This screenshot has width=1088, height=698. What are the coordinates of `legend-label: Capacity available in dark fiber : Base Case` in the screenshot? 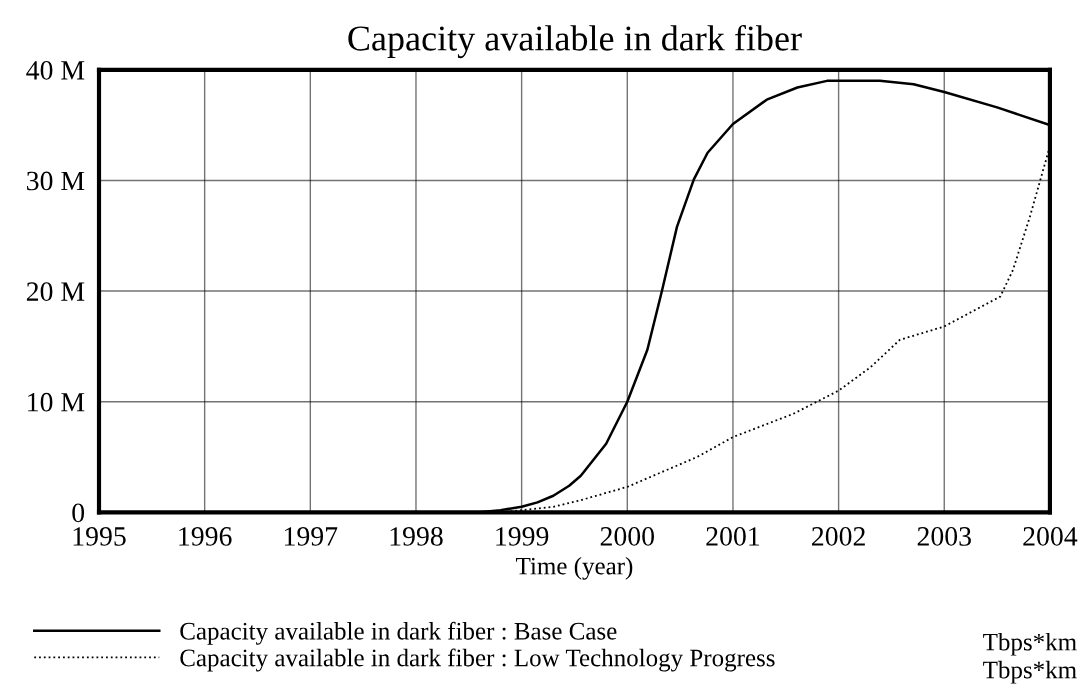 It's located at (398, 633).